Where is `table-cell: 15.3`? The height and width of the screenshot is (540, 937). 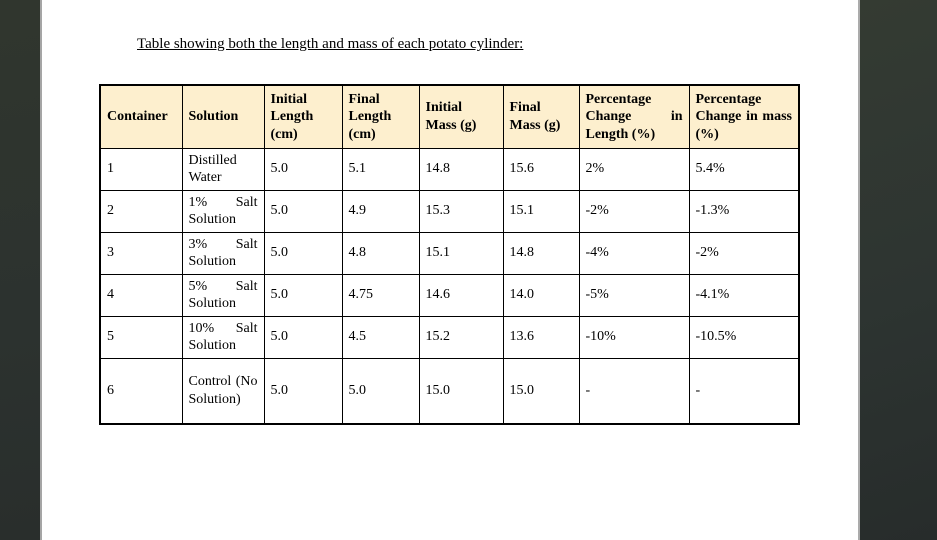 table-cell: 15.3 is located at coordinates (461, 211).